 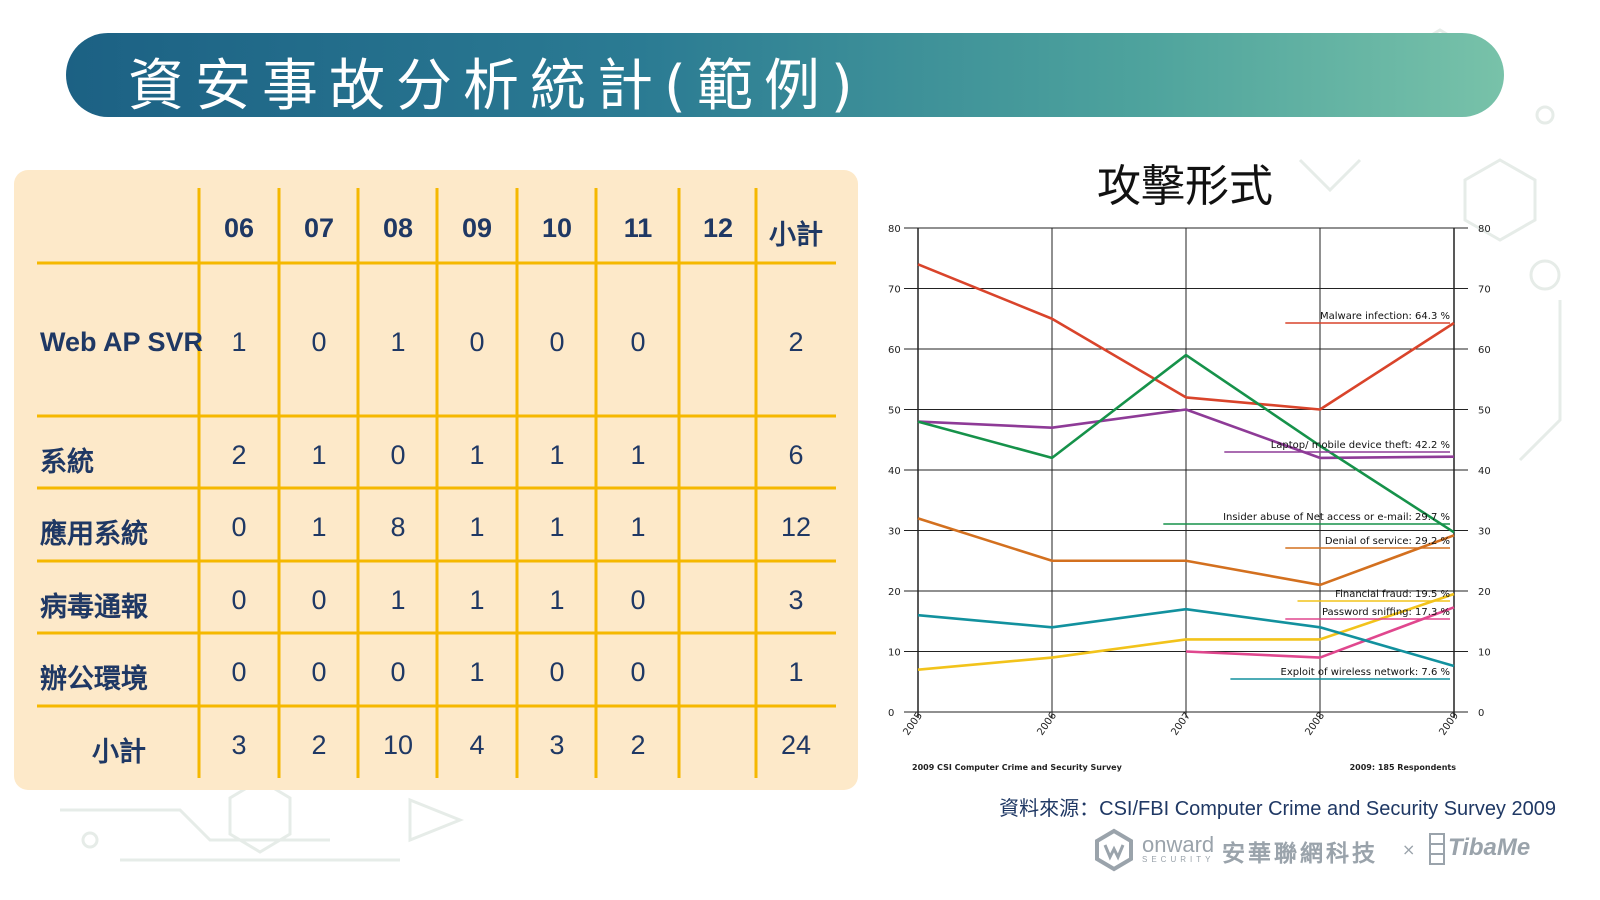 I want to click on y-tick-label-right: 70, so click(x=1484, y=290).